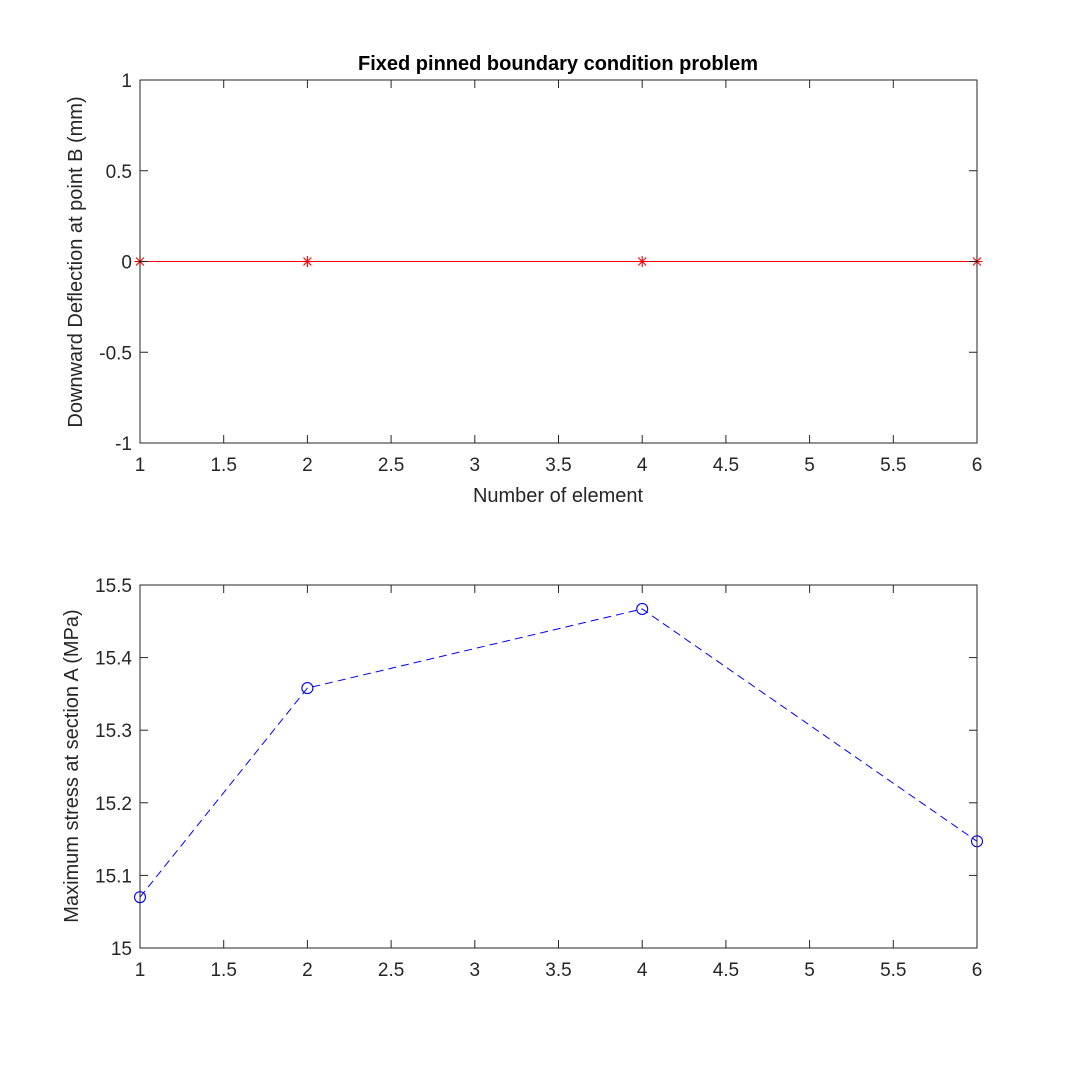 Image resolution: width=1080 pixels, height=1066 pixels. What do you see at coordinates (977, 465) in the screenshot?
I see `deflection-x-tick-label: 6` at bounding box center [977, 465].